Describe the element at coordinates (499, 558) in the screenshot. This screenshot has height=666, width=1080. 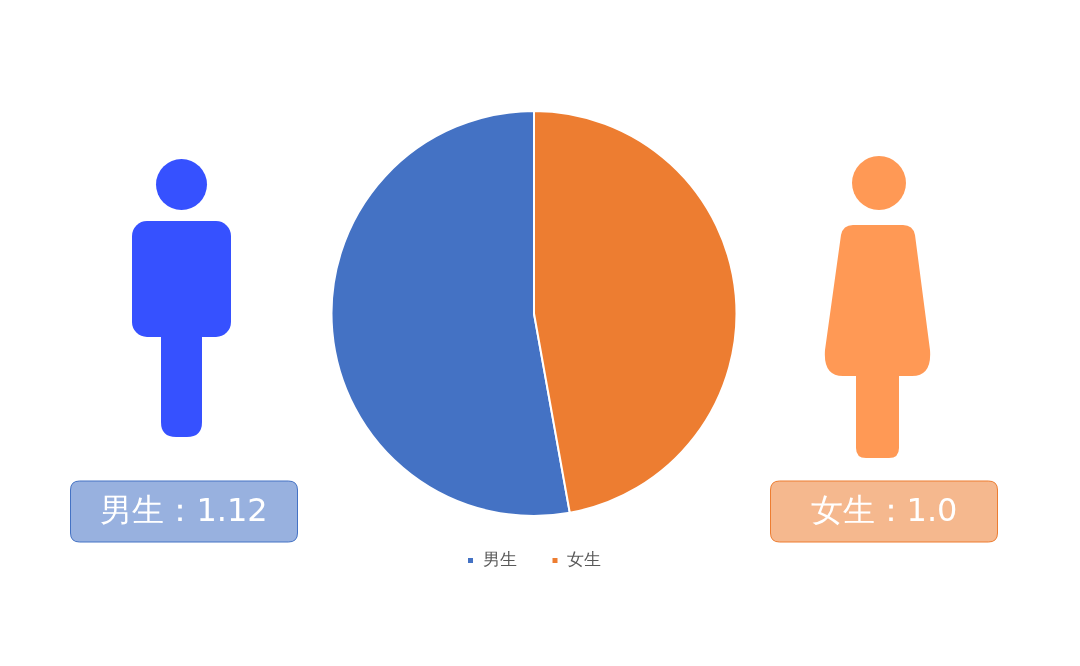
I see `legend-label: 男生` at that location.